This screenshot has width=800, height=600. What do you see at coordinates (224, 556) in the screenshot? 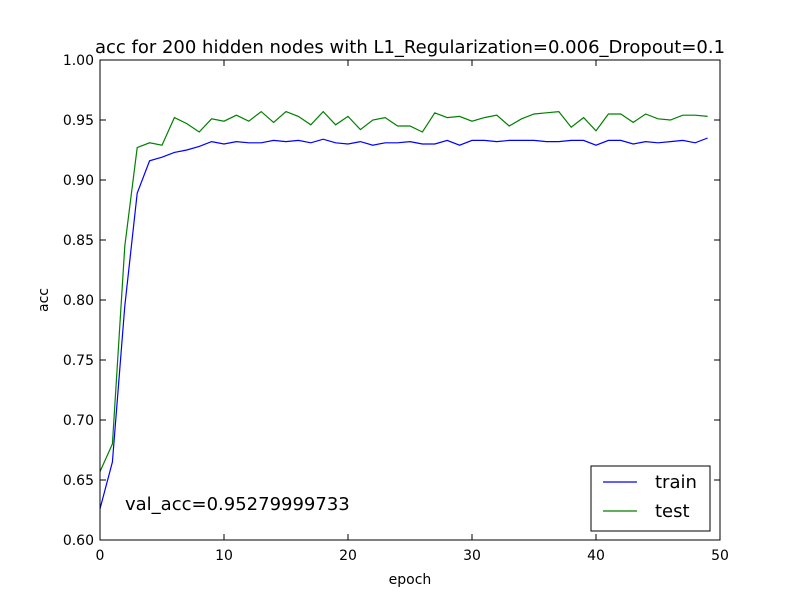
I see `x-tick-label: 10` at bounding box center [224, 556].